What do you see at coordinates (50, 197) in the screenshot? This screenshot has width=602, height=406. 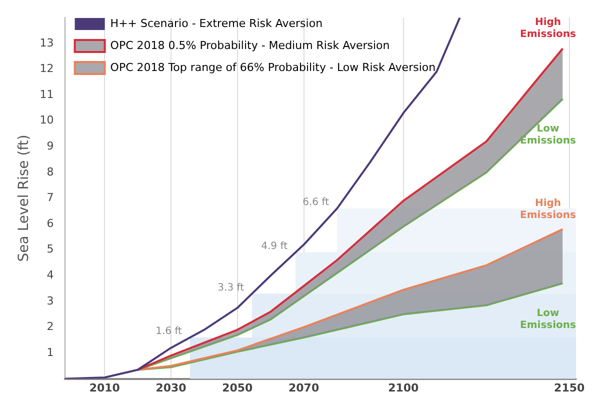 I see `y-tick-label: 7` at bounding box center [50, 197].